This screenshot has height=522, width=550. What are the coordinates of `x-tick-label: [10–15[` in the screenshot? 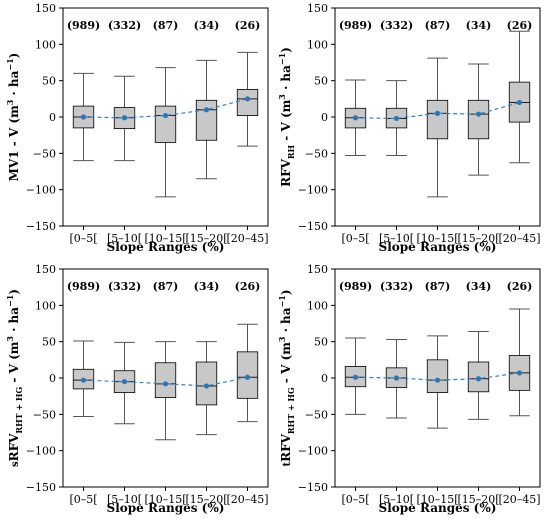 It's located at (165, 238).